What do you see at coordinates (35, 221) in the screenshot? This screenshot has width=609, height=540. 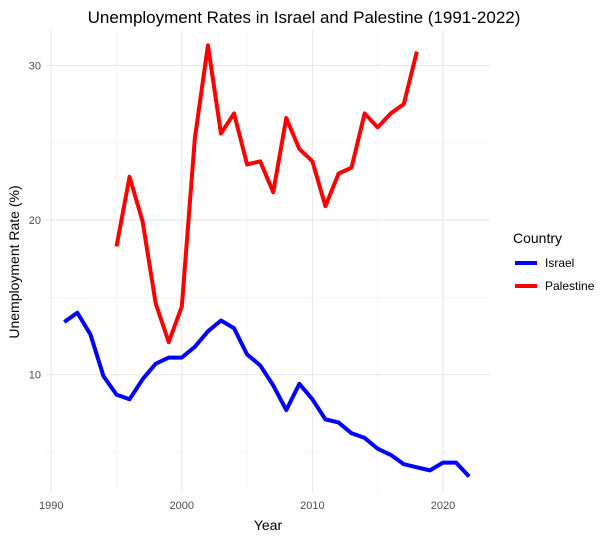 I see `y-tick-label: 20` at bounding box center [35, 221].